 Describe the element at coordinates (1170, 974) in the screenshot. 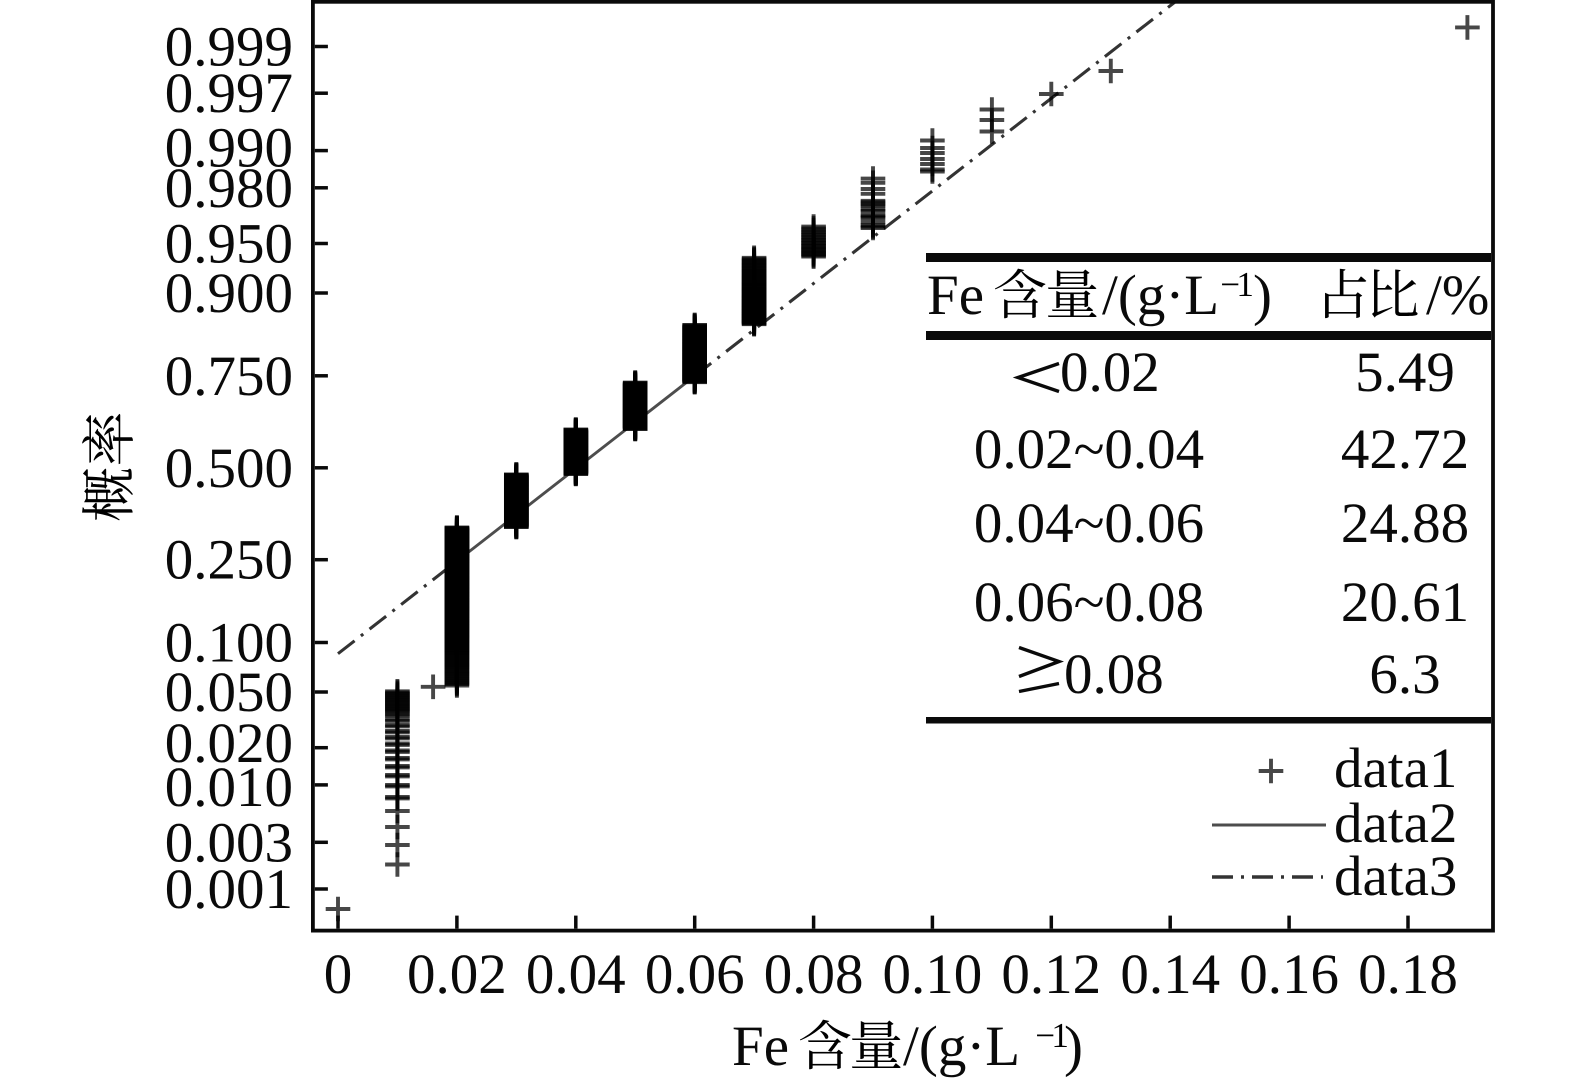

I see `svg-text: 0.14` at that location.